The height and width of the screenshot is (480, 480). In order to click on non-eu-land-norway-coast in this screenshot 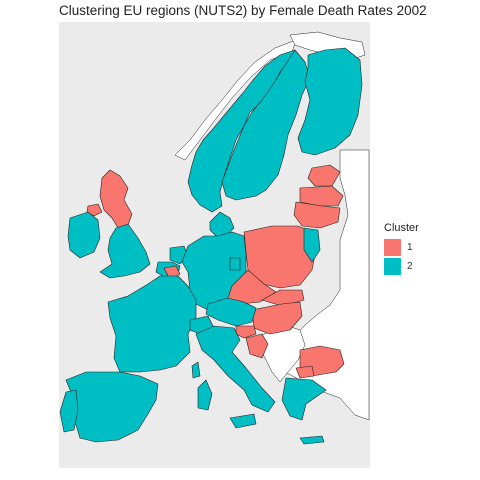, I will do `click(235, 100)`.